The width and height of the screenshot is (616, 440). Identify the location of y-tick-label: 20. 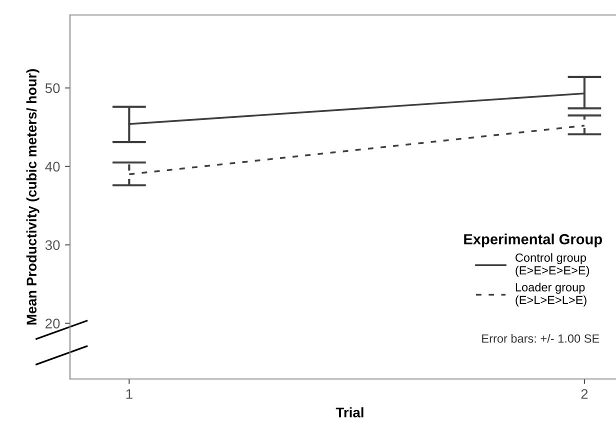
(53, 323).